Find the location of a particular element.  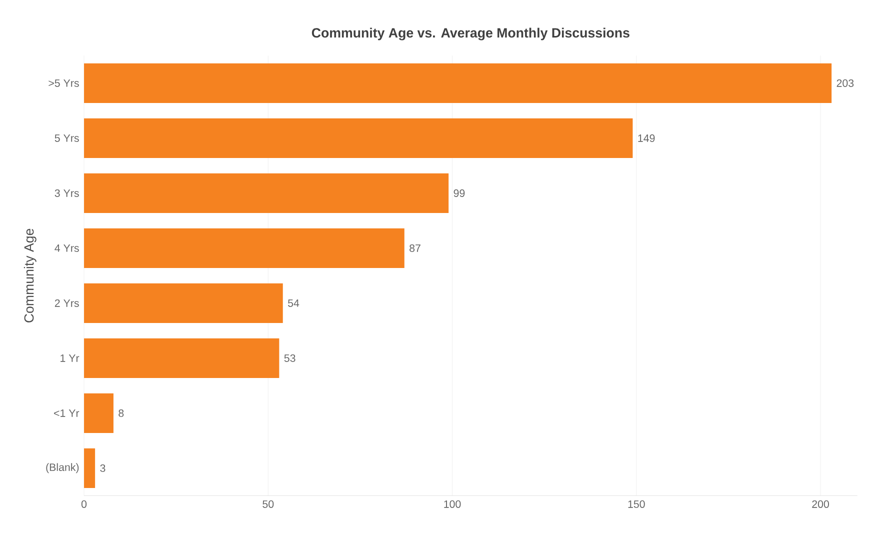

x-tick-label: 50 is located at coordinates (268, 504).